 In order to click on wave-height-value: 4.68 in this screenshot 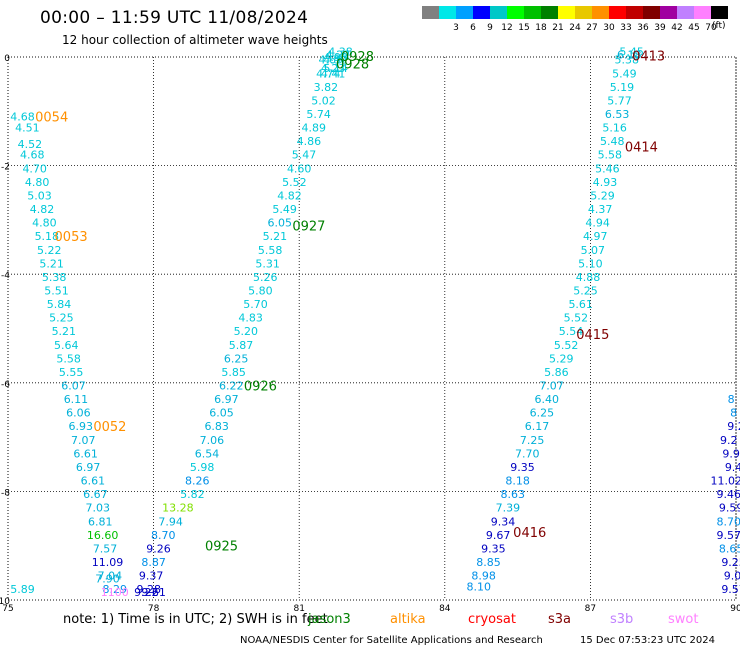, I will do `click(22, 117)`.